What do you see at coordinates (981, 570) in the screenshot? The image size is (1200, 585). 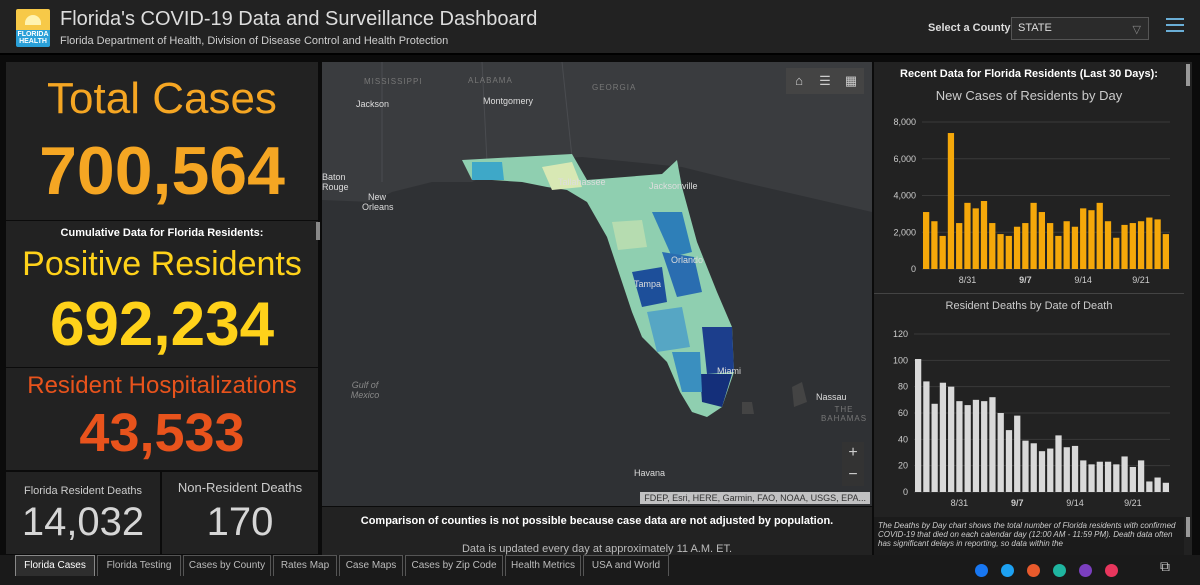 I see `facebook-icon` at bounding box center [981, 570].